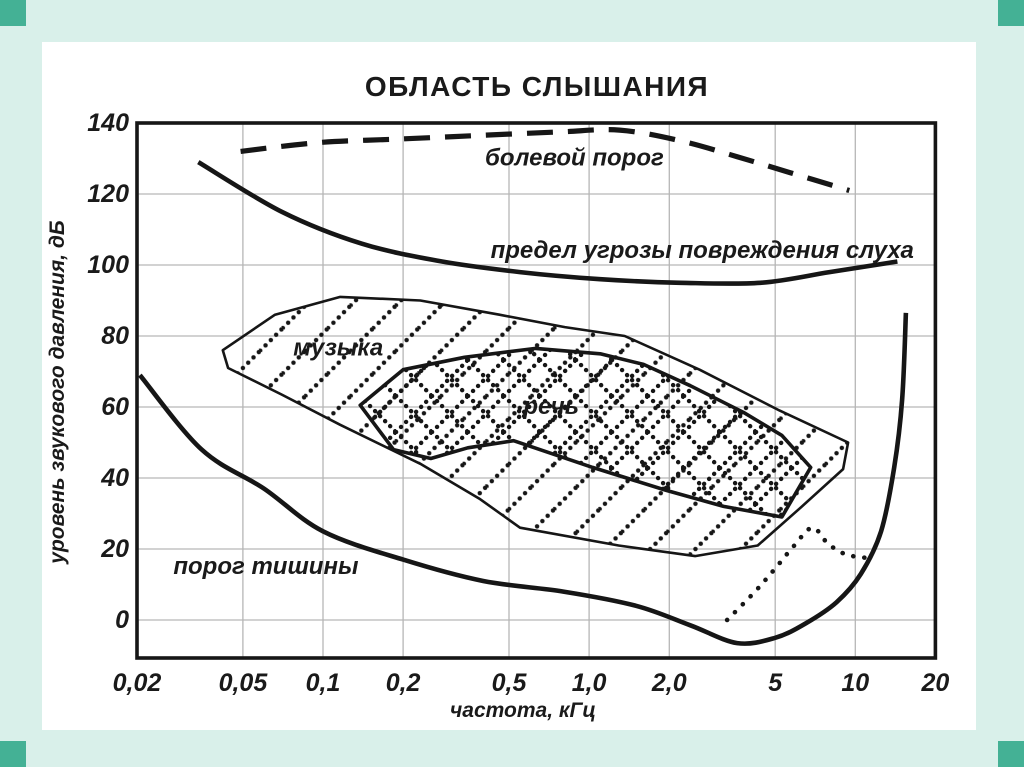  Describe the element at coordinates (338, 348) in the screenshot. I see `label-music: музыка` at that location.